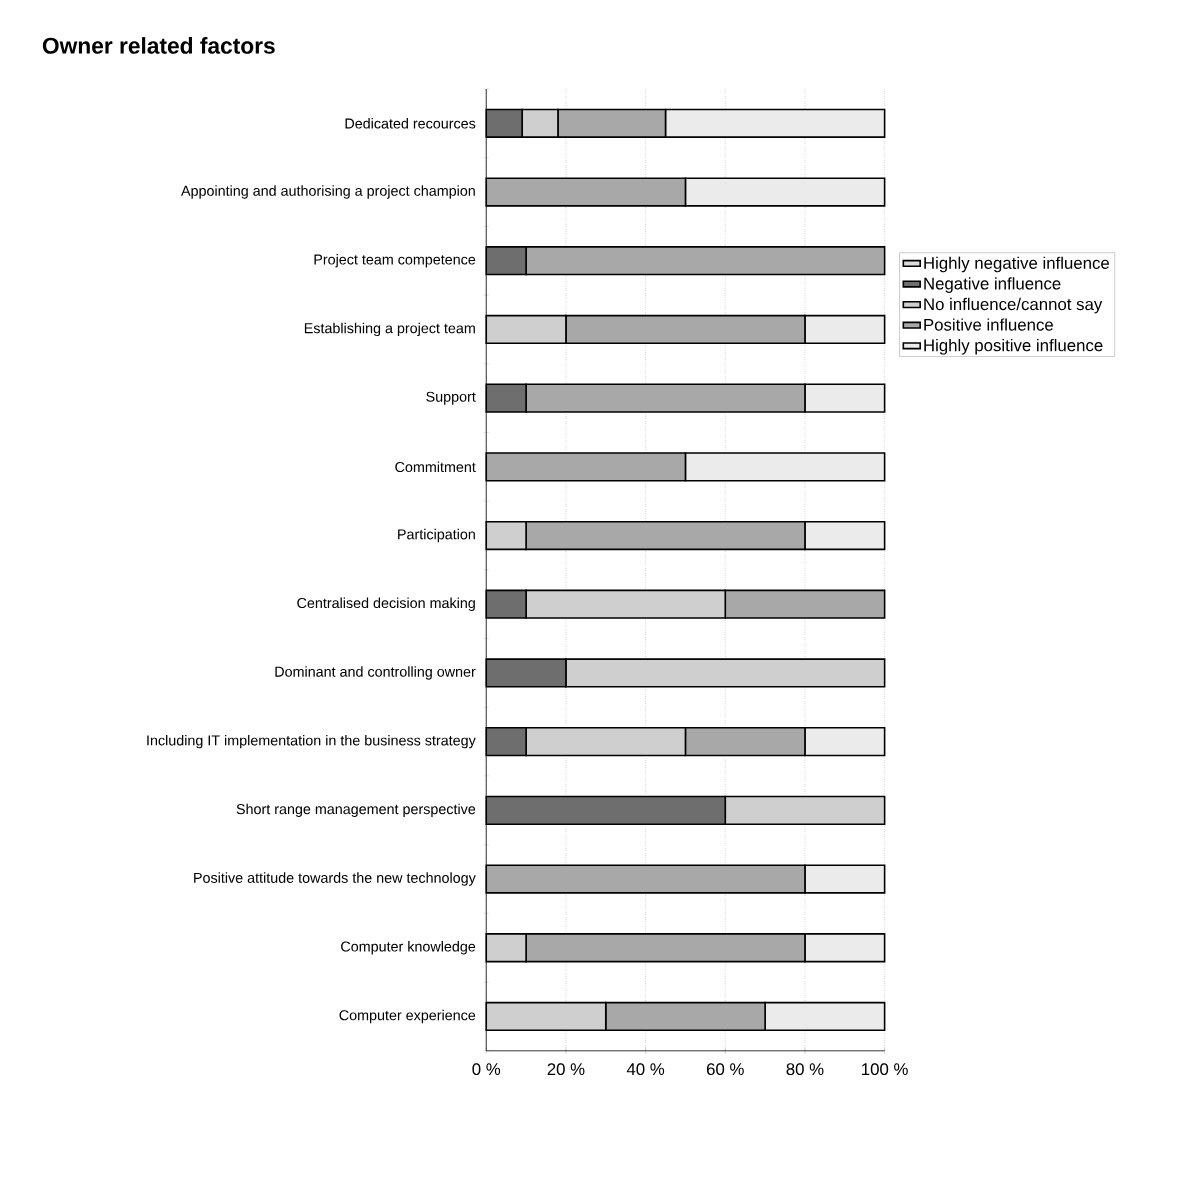  Describe the element at coordinates (1017, 264) in the screenshot. I see `legend-label: Highly negative influence` at that location.